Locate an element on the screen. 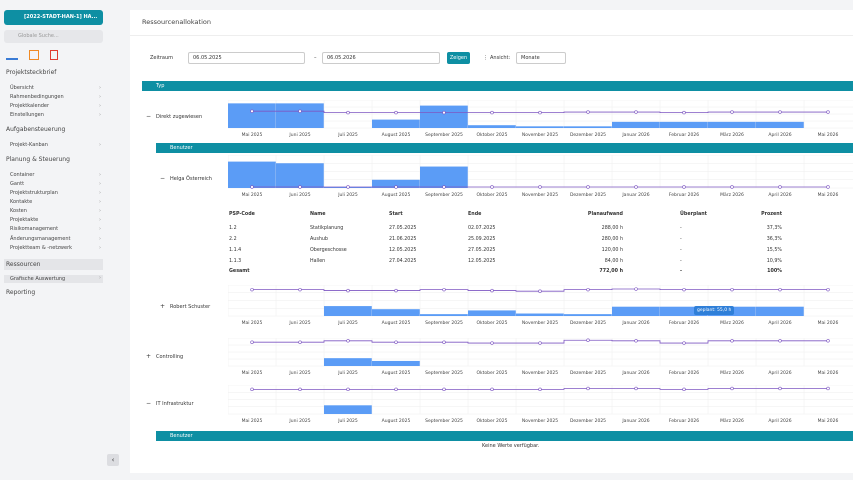 This screenshot has height=480, width=853. table-cell: 12.05.2025 is located at coordinates (403, 250).